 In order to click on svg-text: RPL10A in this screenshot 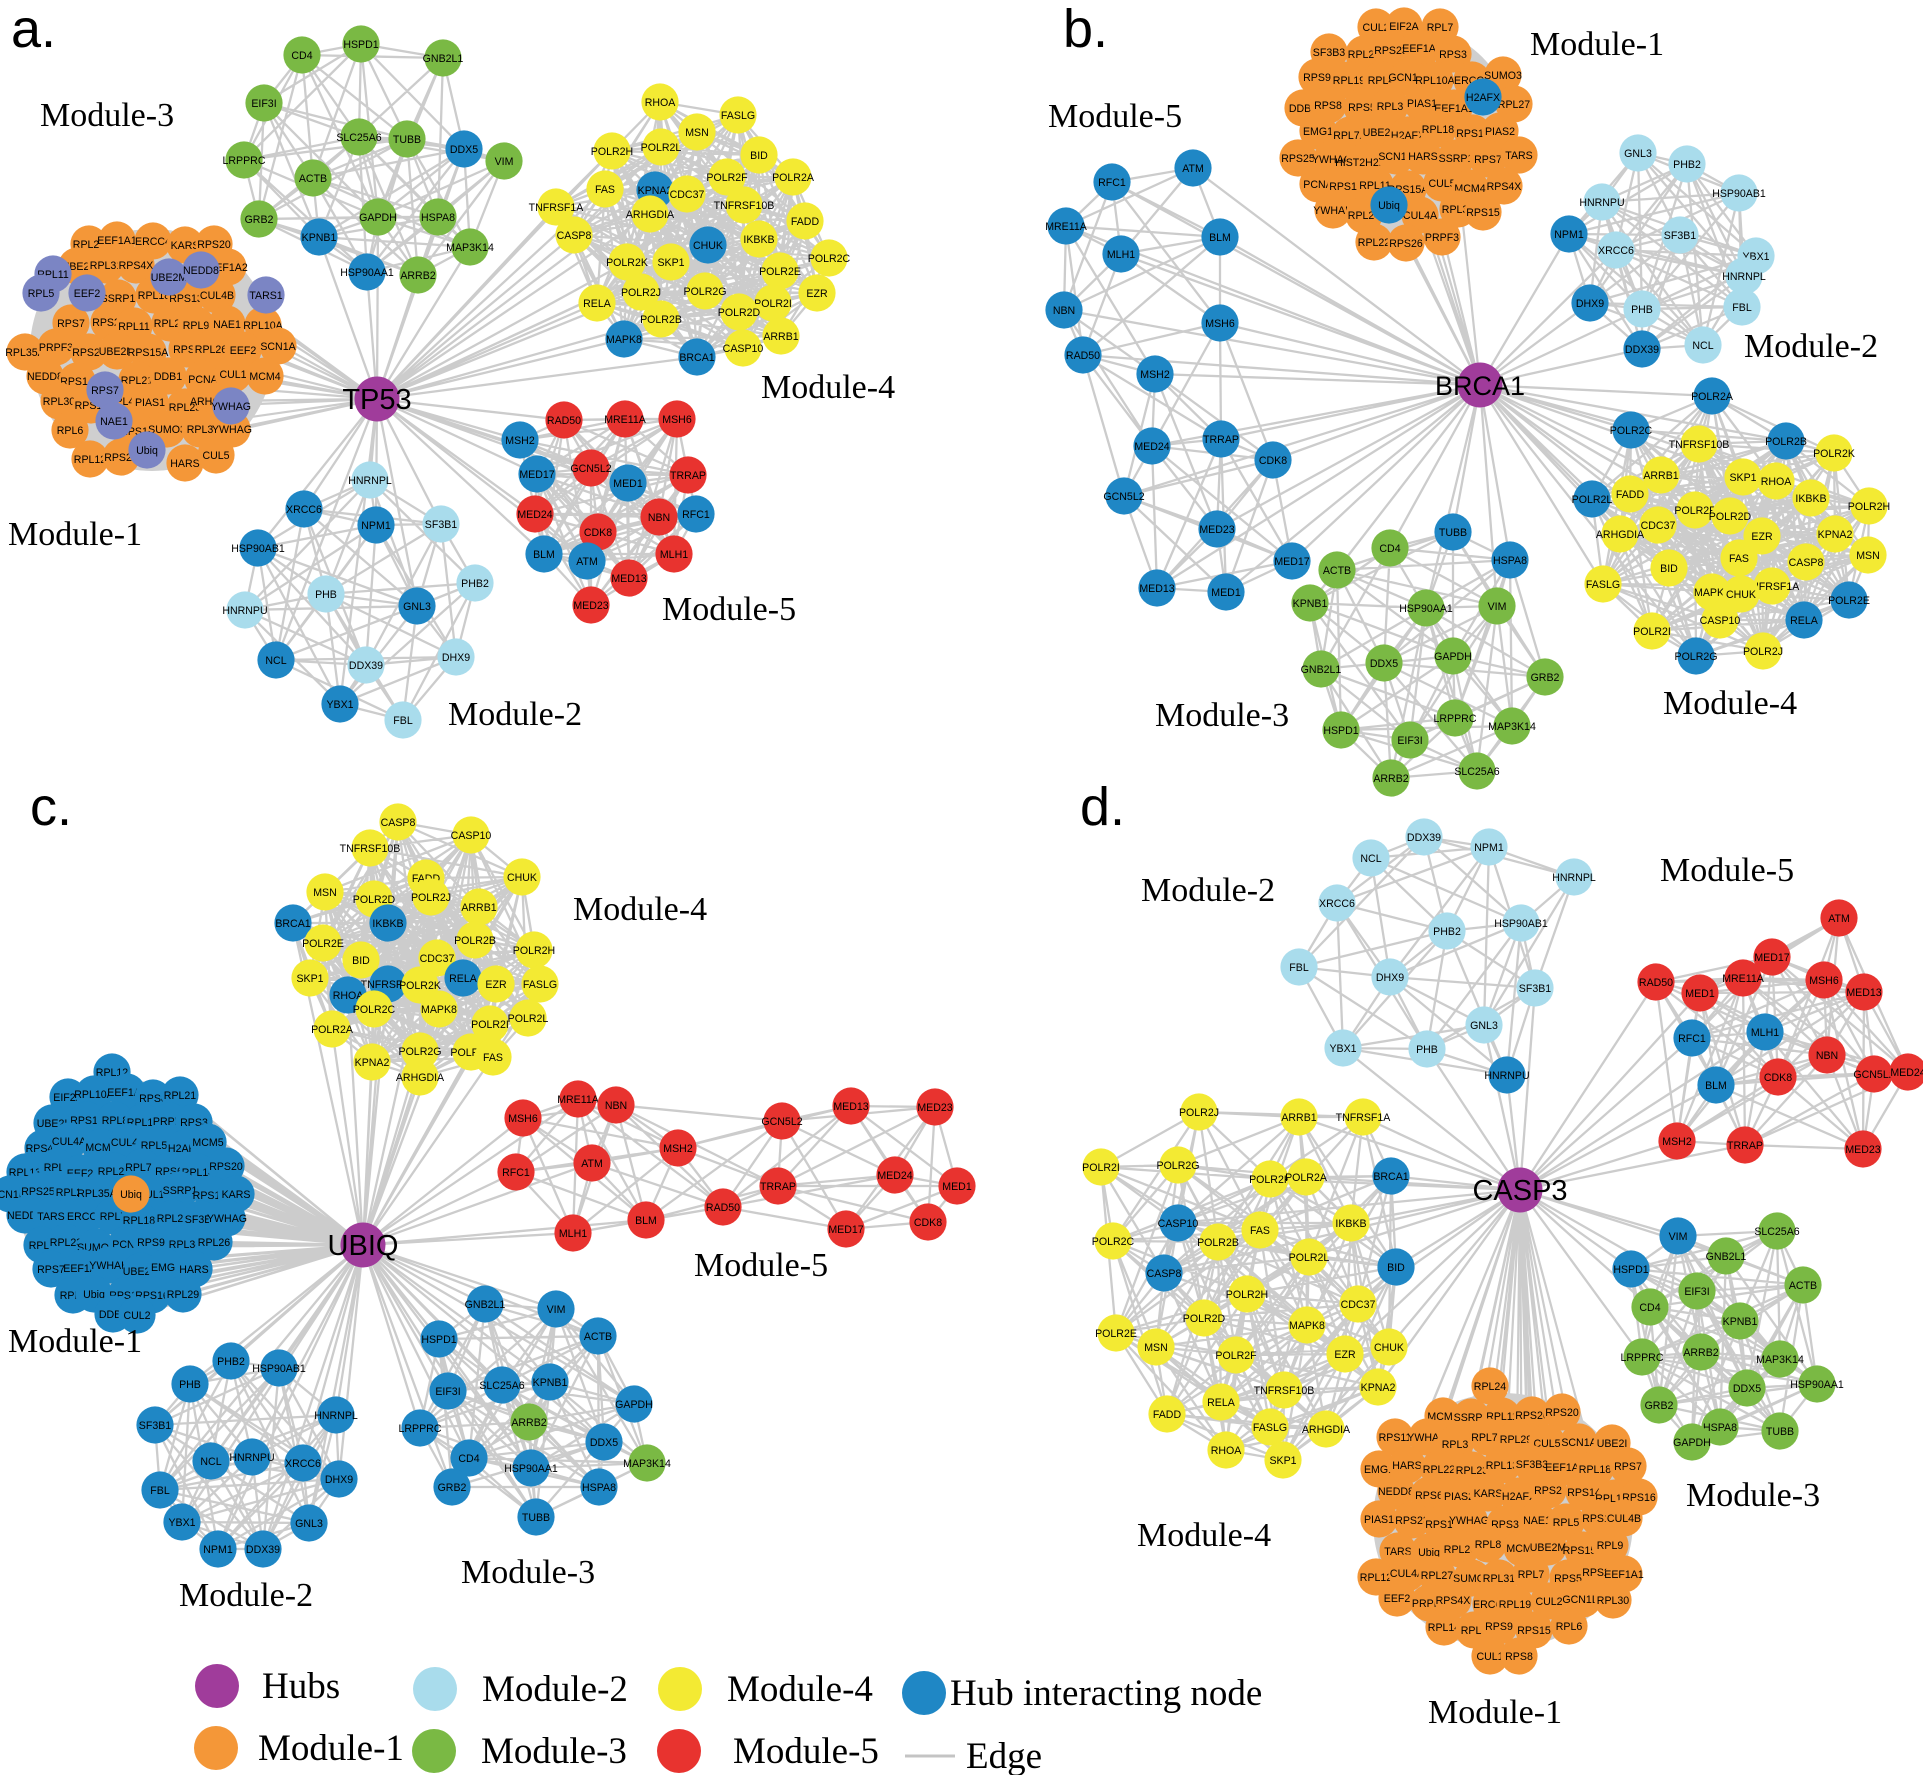, I will do `click(94, 1095)`.